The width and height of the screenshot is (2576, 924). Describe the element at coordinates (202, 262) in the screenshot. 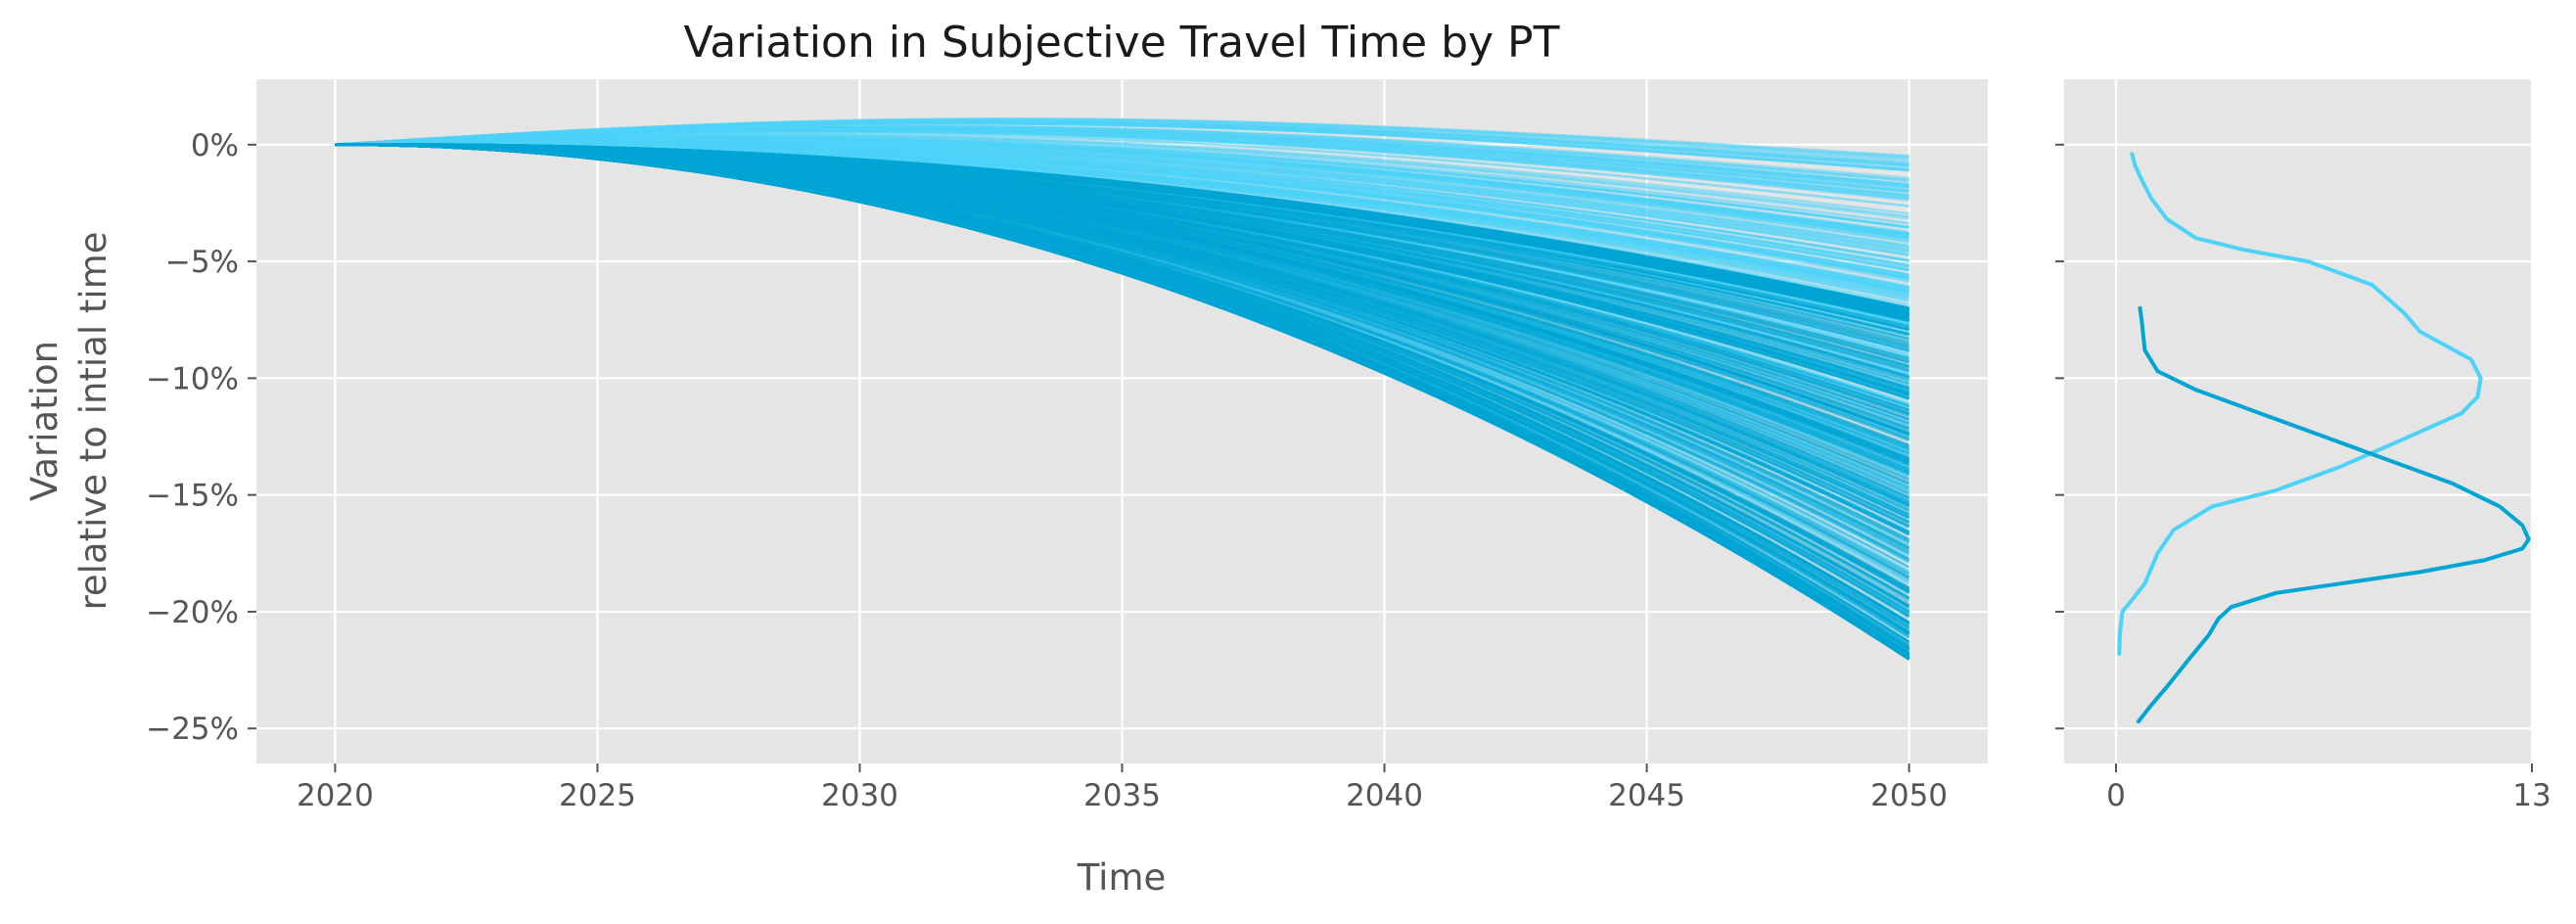

I see `main-y-tick-label: −5%` at that location.